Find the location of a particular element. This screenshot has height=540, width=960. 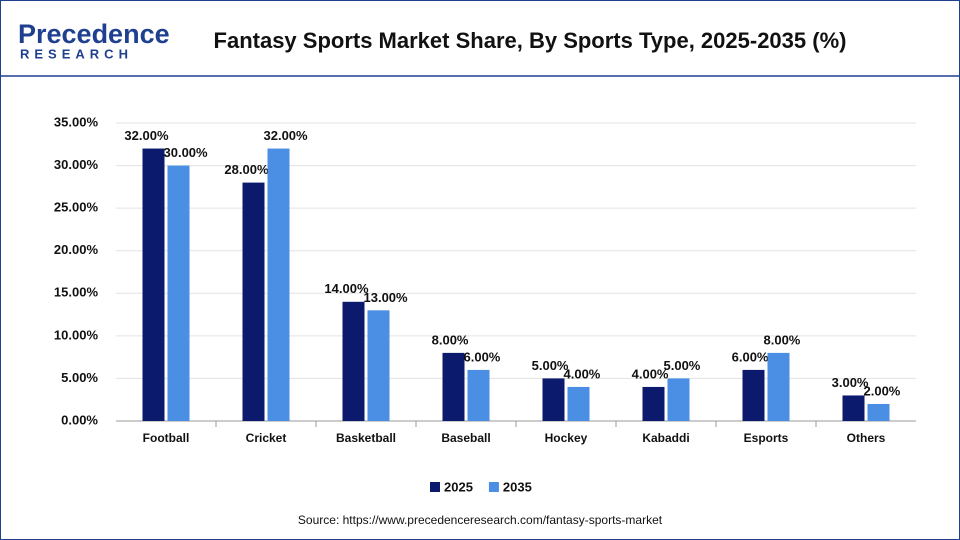

legend-label: 2025 is located at coordinates (458, 486).